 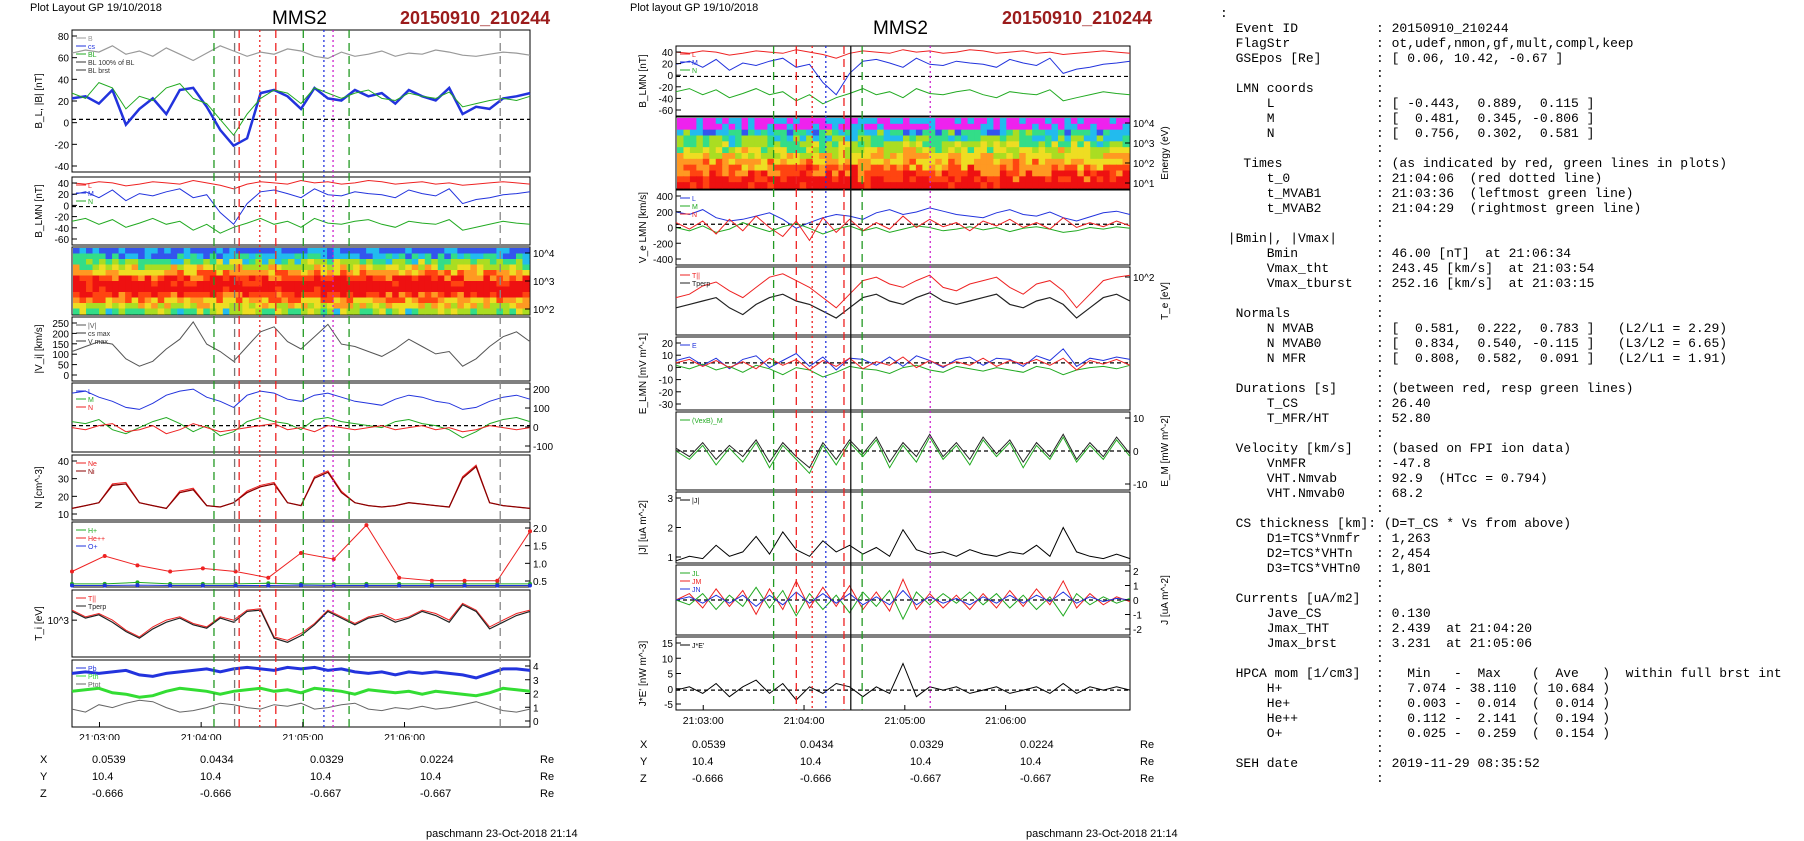 I want to click on middle-footer: paschmann 23-Oct-2018 21:14, so click(x=1102, y=834).